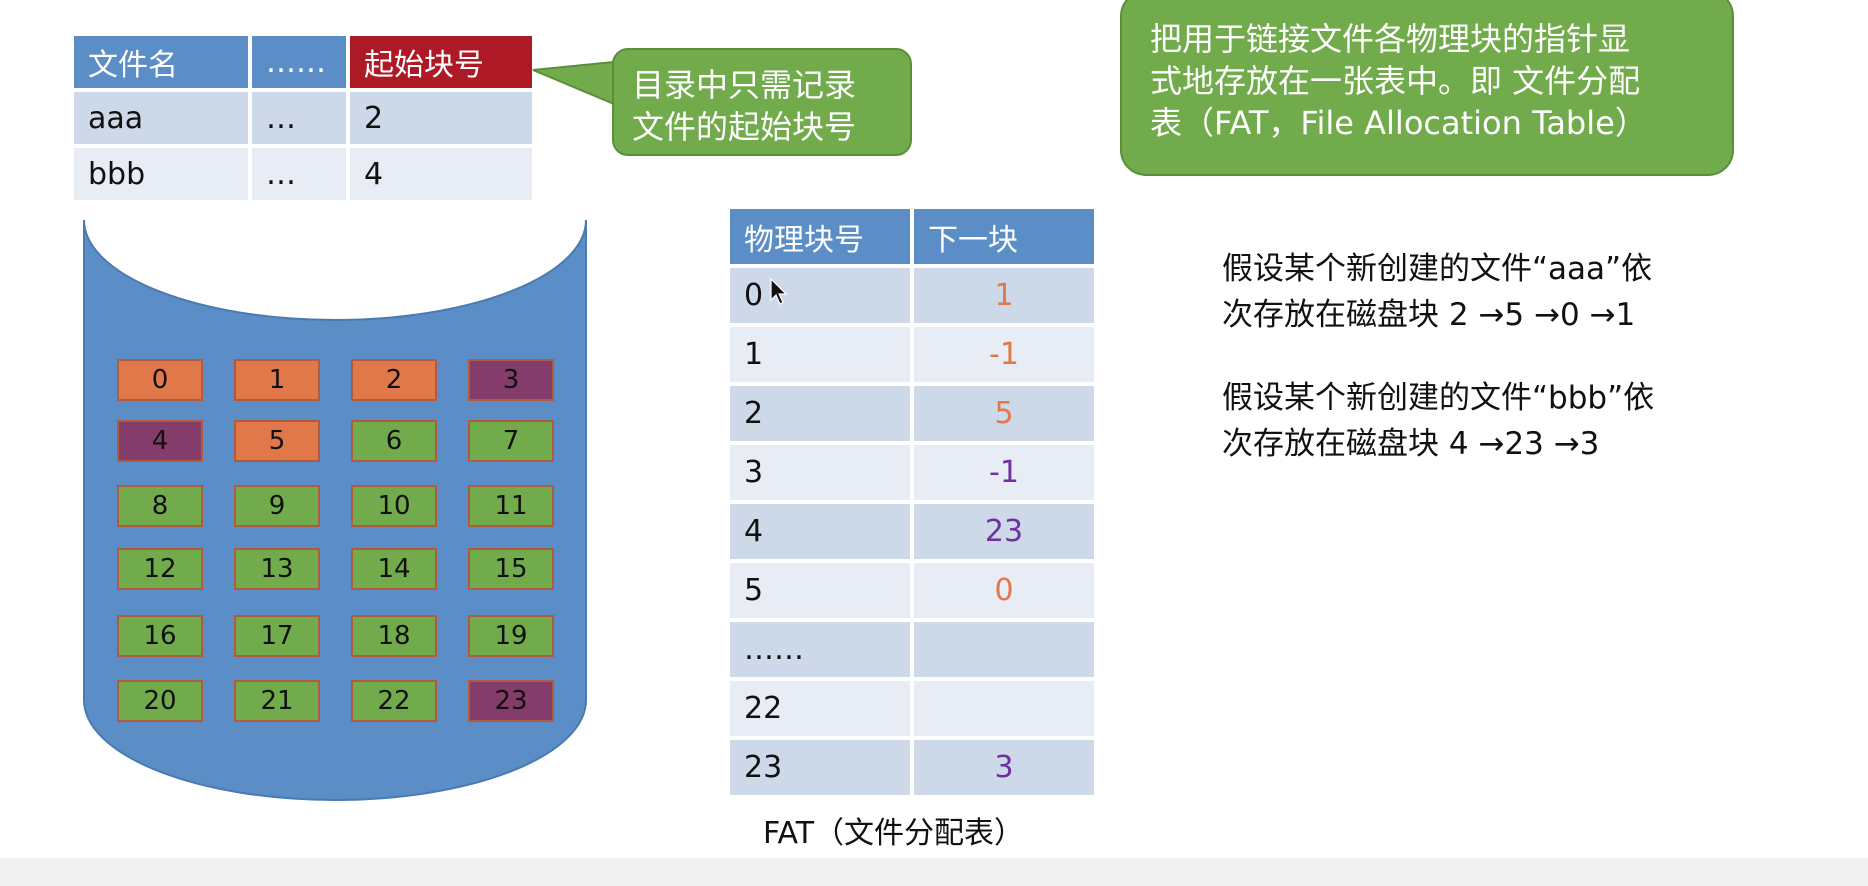  I want to click on directory-header-start: 起始块号, so click(441, 62).